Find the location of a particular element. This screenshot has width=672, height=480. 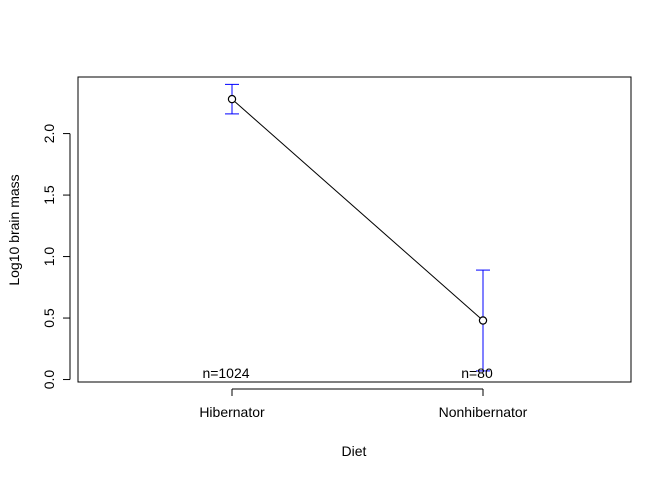

y-tick-label: 2.0 is located at coordinates (49, 134).